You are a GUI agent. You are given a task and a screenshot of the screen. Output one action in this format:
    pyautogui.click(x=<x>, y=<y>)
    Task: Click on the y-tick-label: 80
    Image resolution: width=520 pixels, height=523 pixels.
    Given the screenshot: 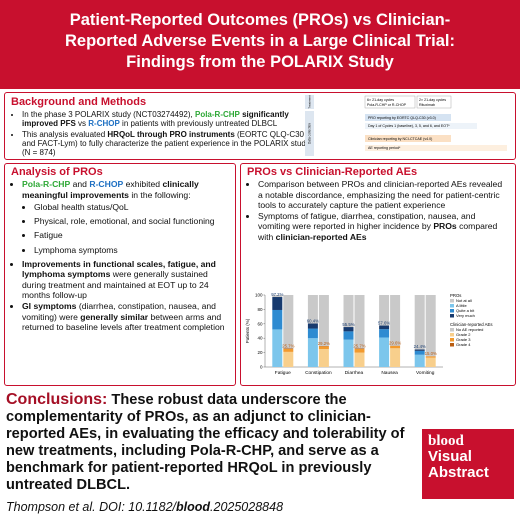 What is the action you would take?
    pyautogui.click(x=260, y=309)
    